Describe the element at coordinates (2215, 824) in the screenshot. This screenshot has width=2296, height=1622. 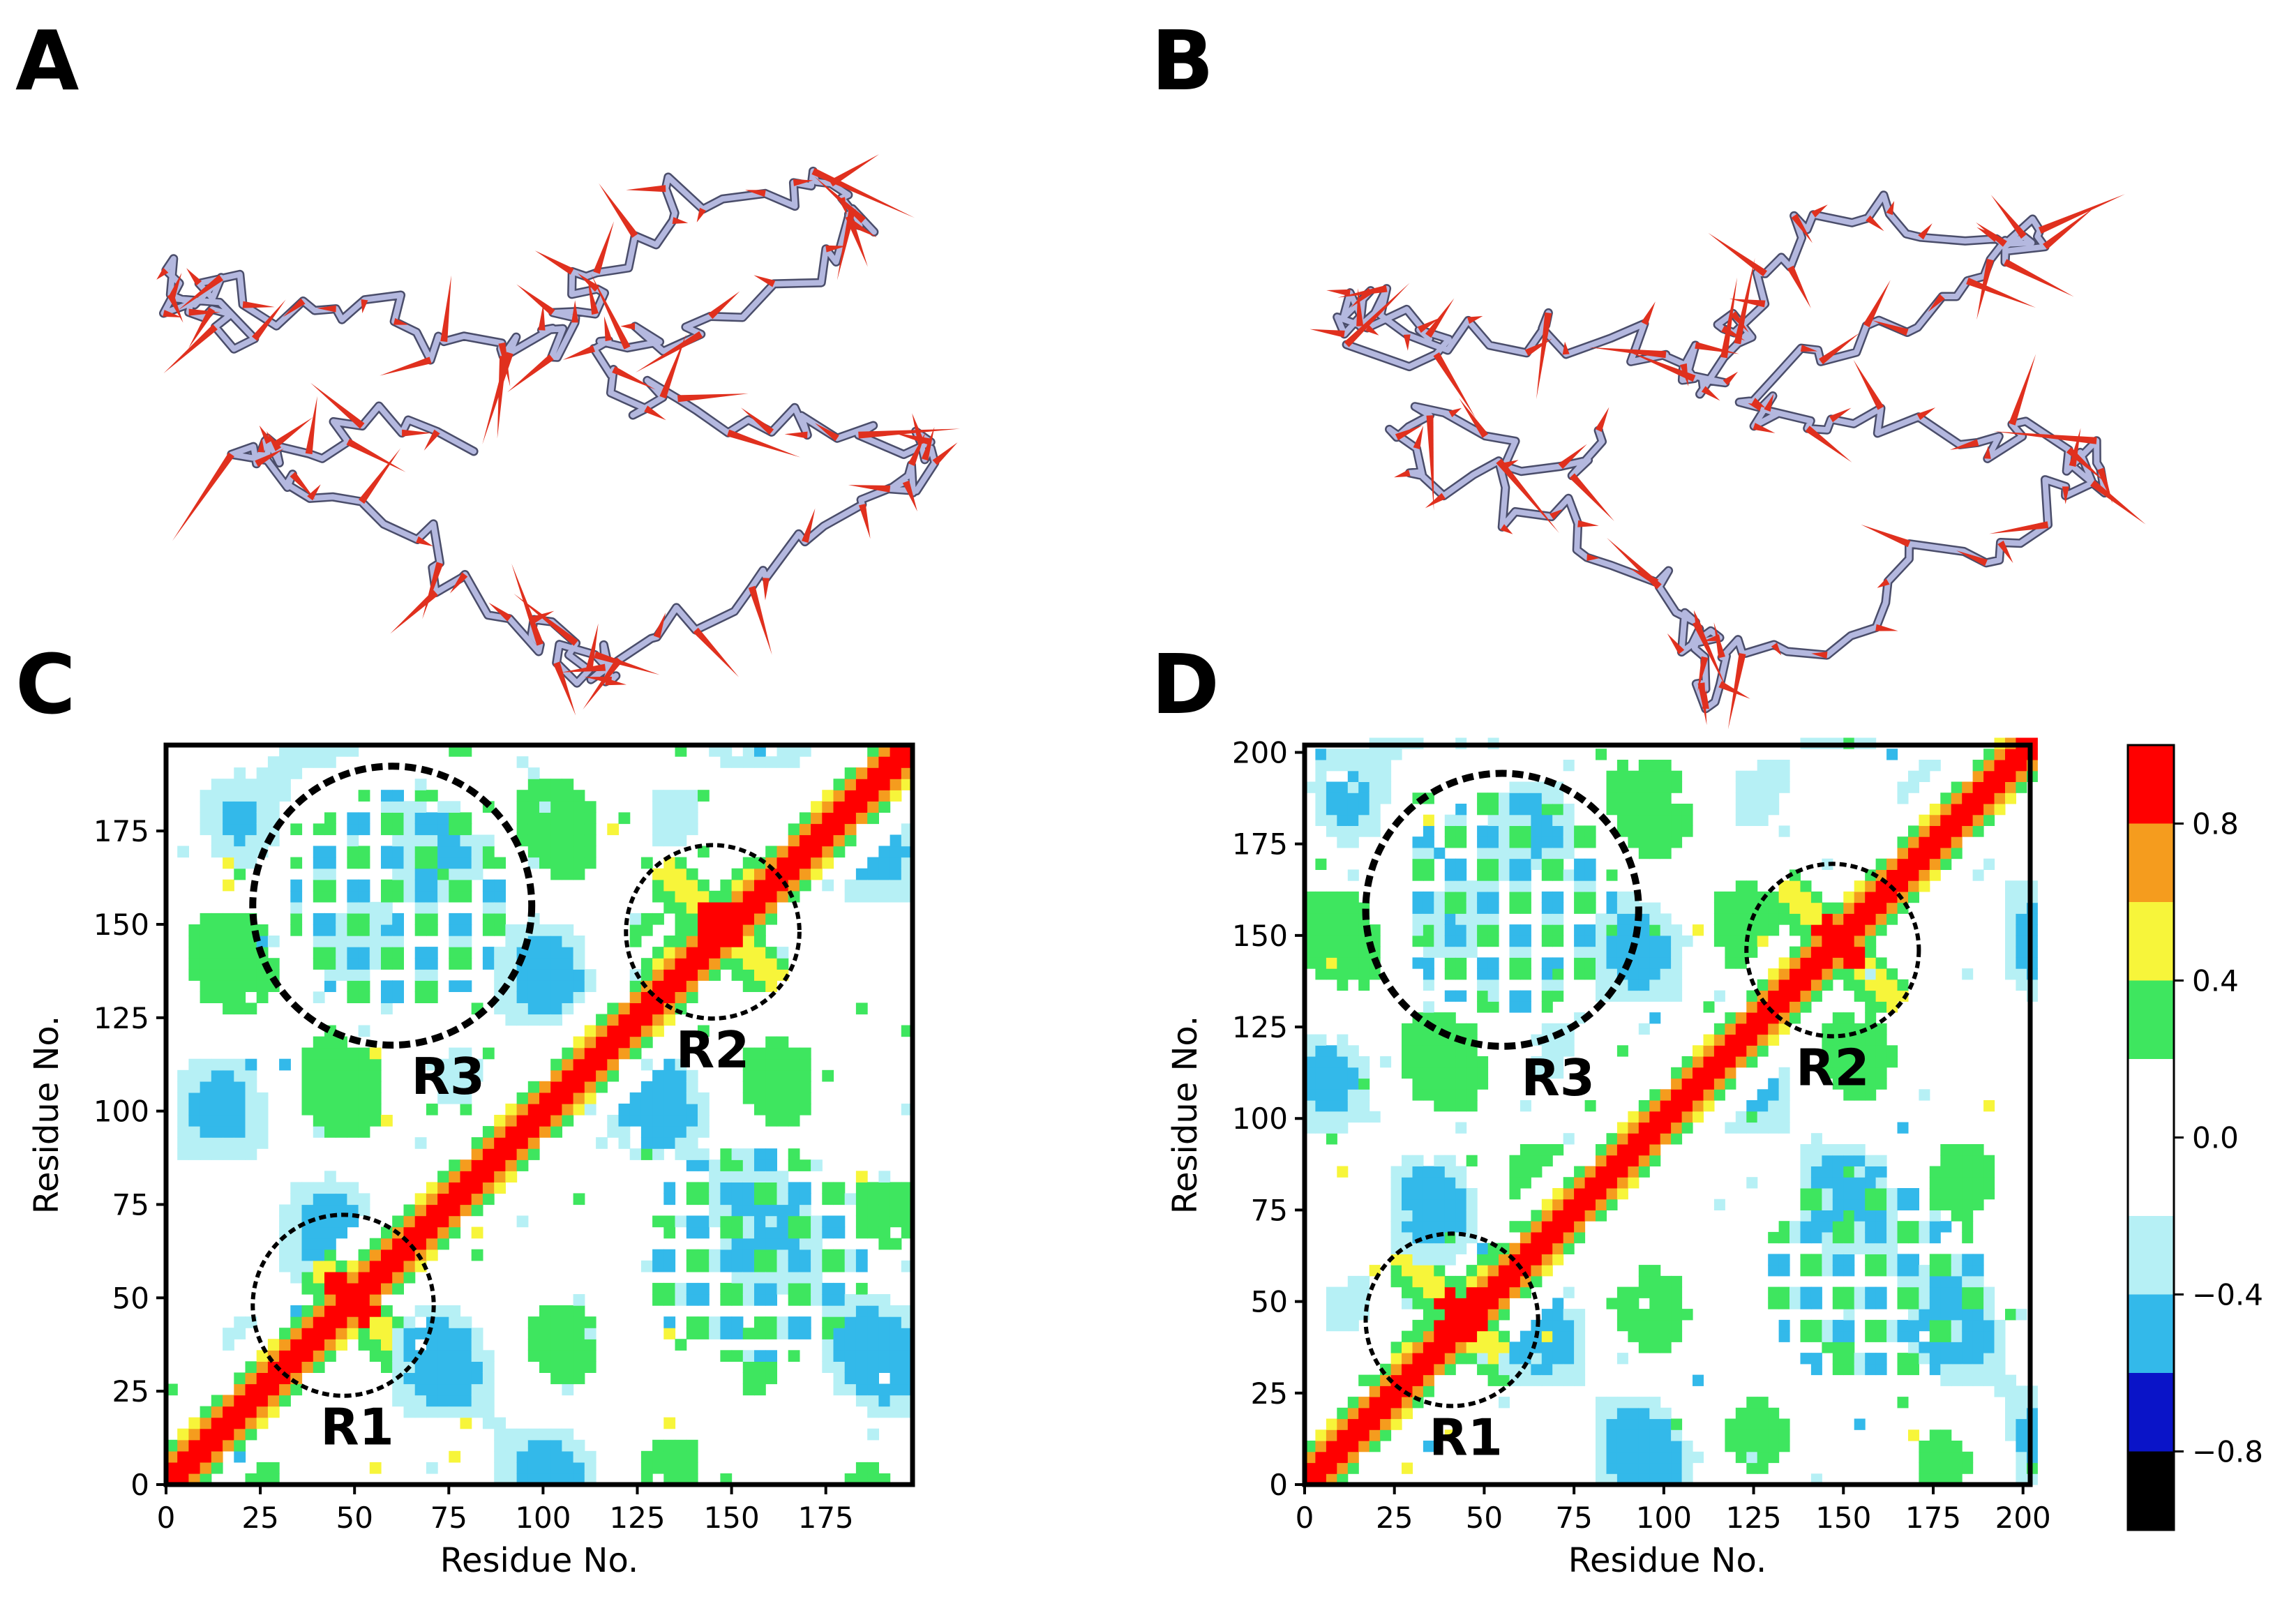
I see `colorbar-tick-label: 0.8` at that location.